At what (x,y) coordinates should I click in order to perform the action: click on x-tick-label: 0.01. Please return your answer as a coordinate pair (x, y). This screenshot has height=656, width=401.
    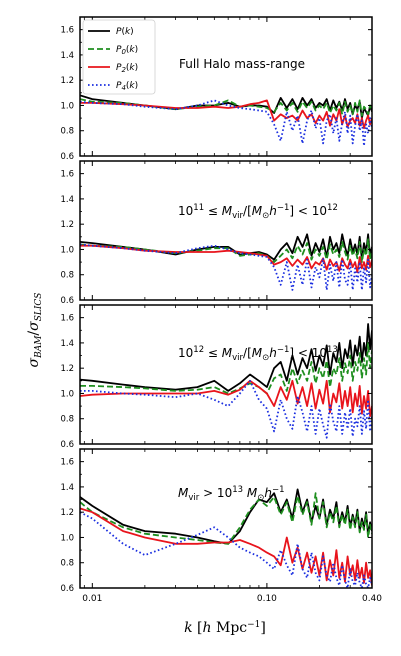
    Looking at the image, I should click on (92, 599).